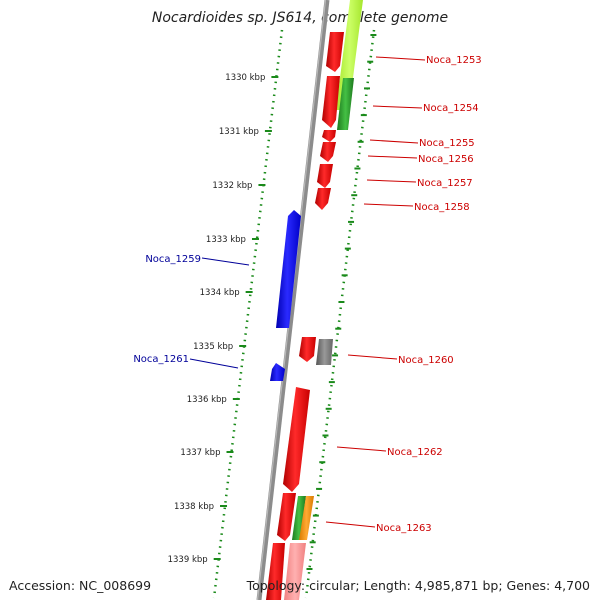 This screenshot has width=600, height=600. What do you see at coordinates (324, 352) in the screenshot?
I see `rna-gray-feature` at bounding box center [324, 352].